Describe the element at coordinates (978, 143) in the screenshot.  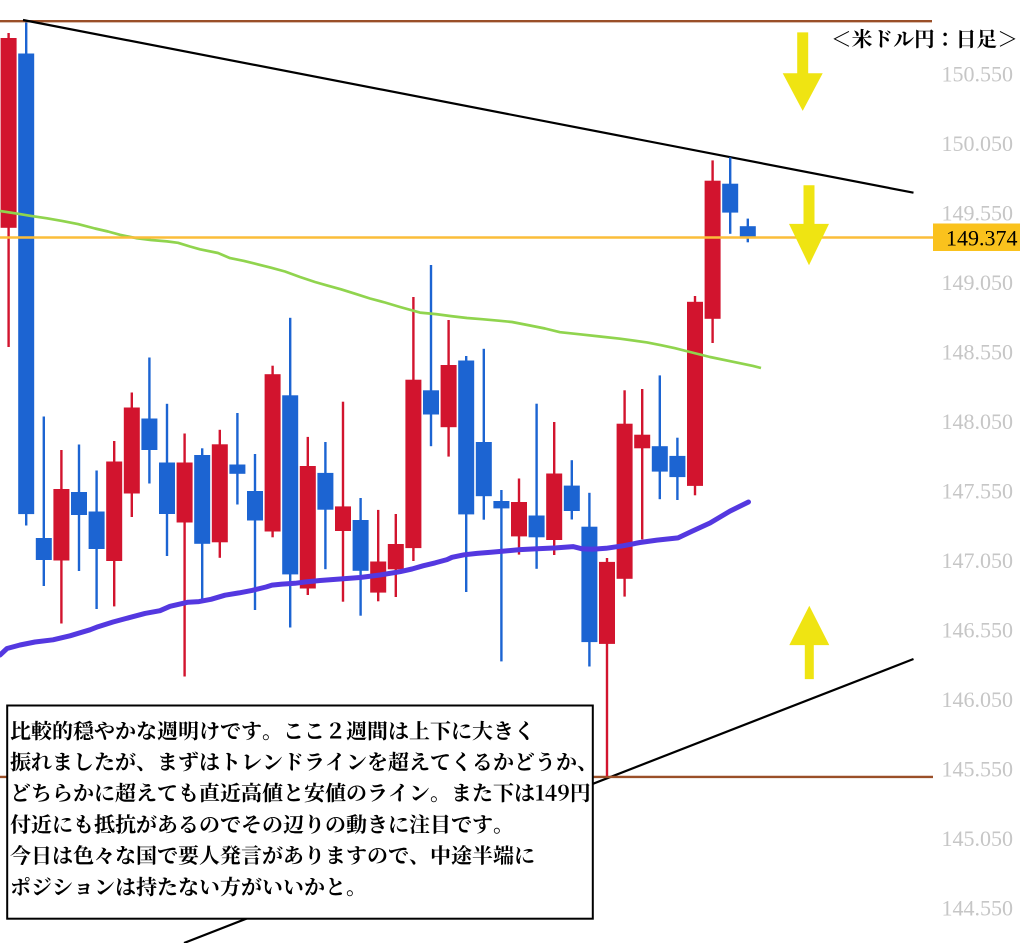
I see `svg-text: 150.050` at that location.